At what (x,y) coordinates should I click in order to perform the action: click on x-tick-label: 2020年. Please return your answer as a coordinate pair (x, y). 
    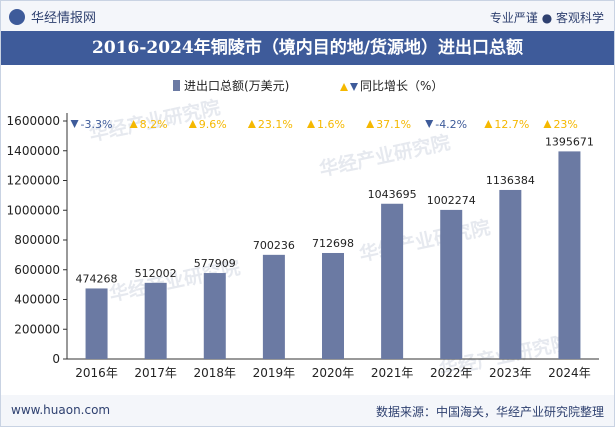
    Looking at the image, I should click on (333, 373).